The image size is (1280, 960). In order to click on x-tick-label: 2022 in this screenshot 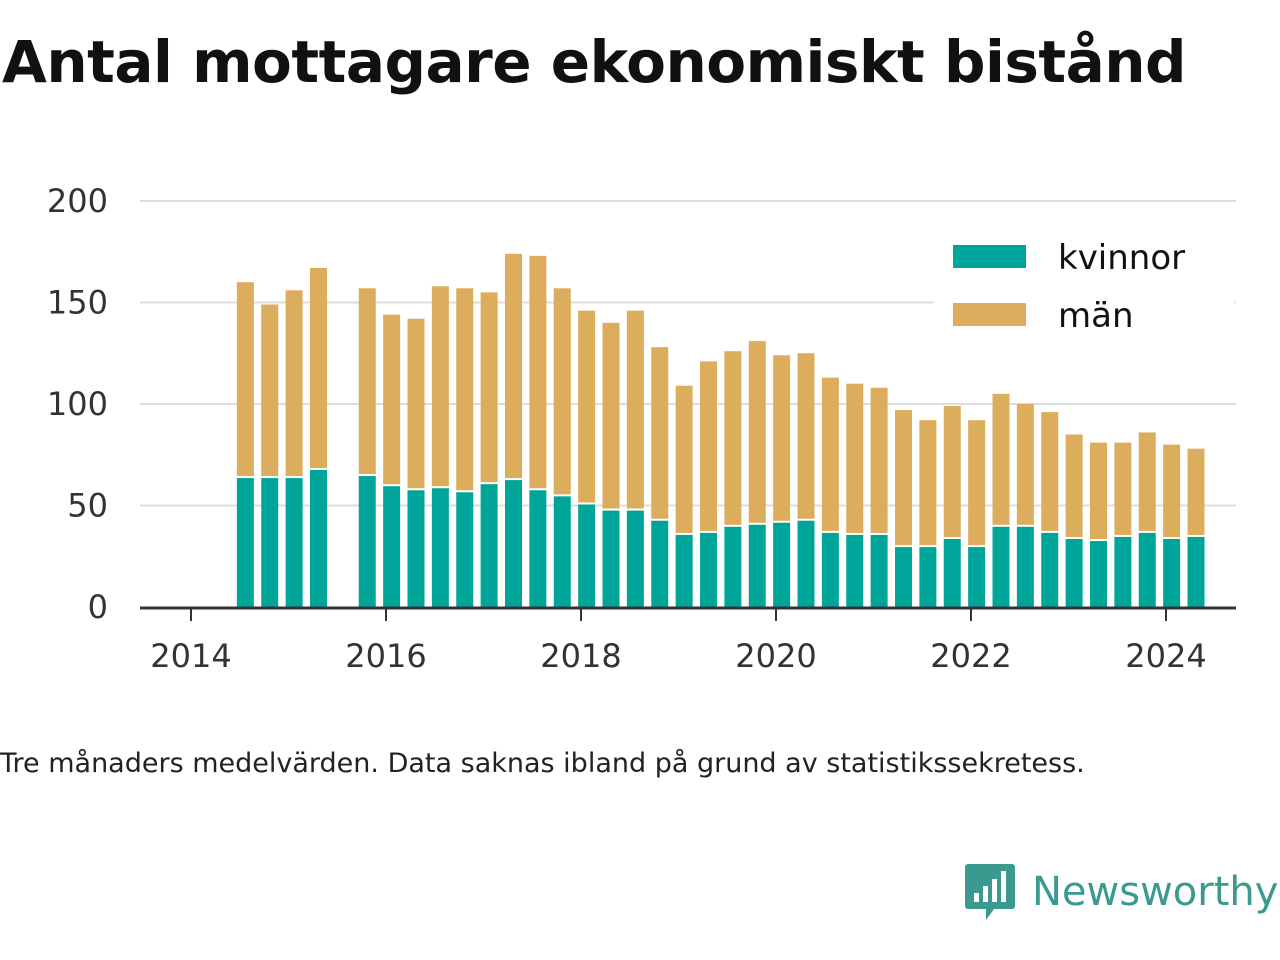, I will do `click(970, 656)`.